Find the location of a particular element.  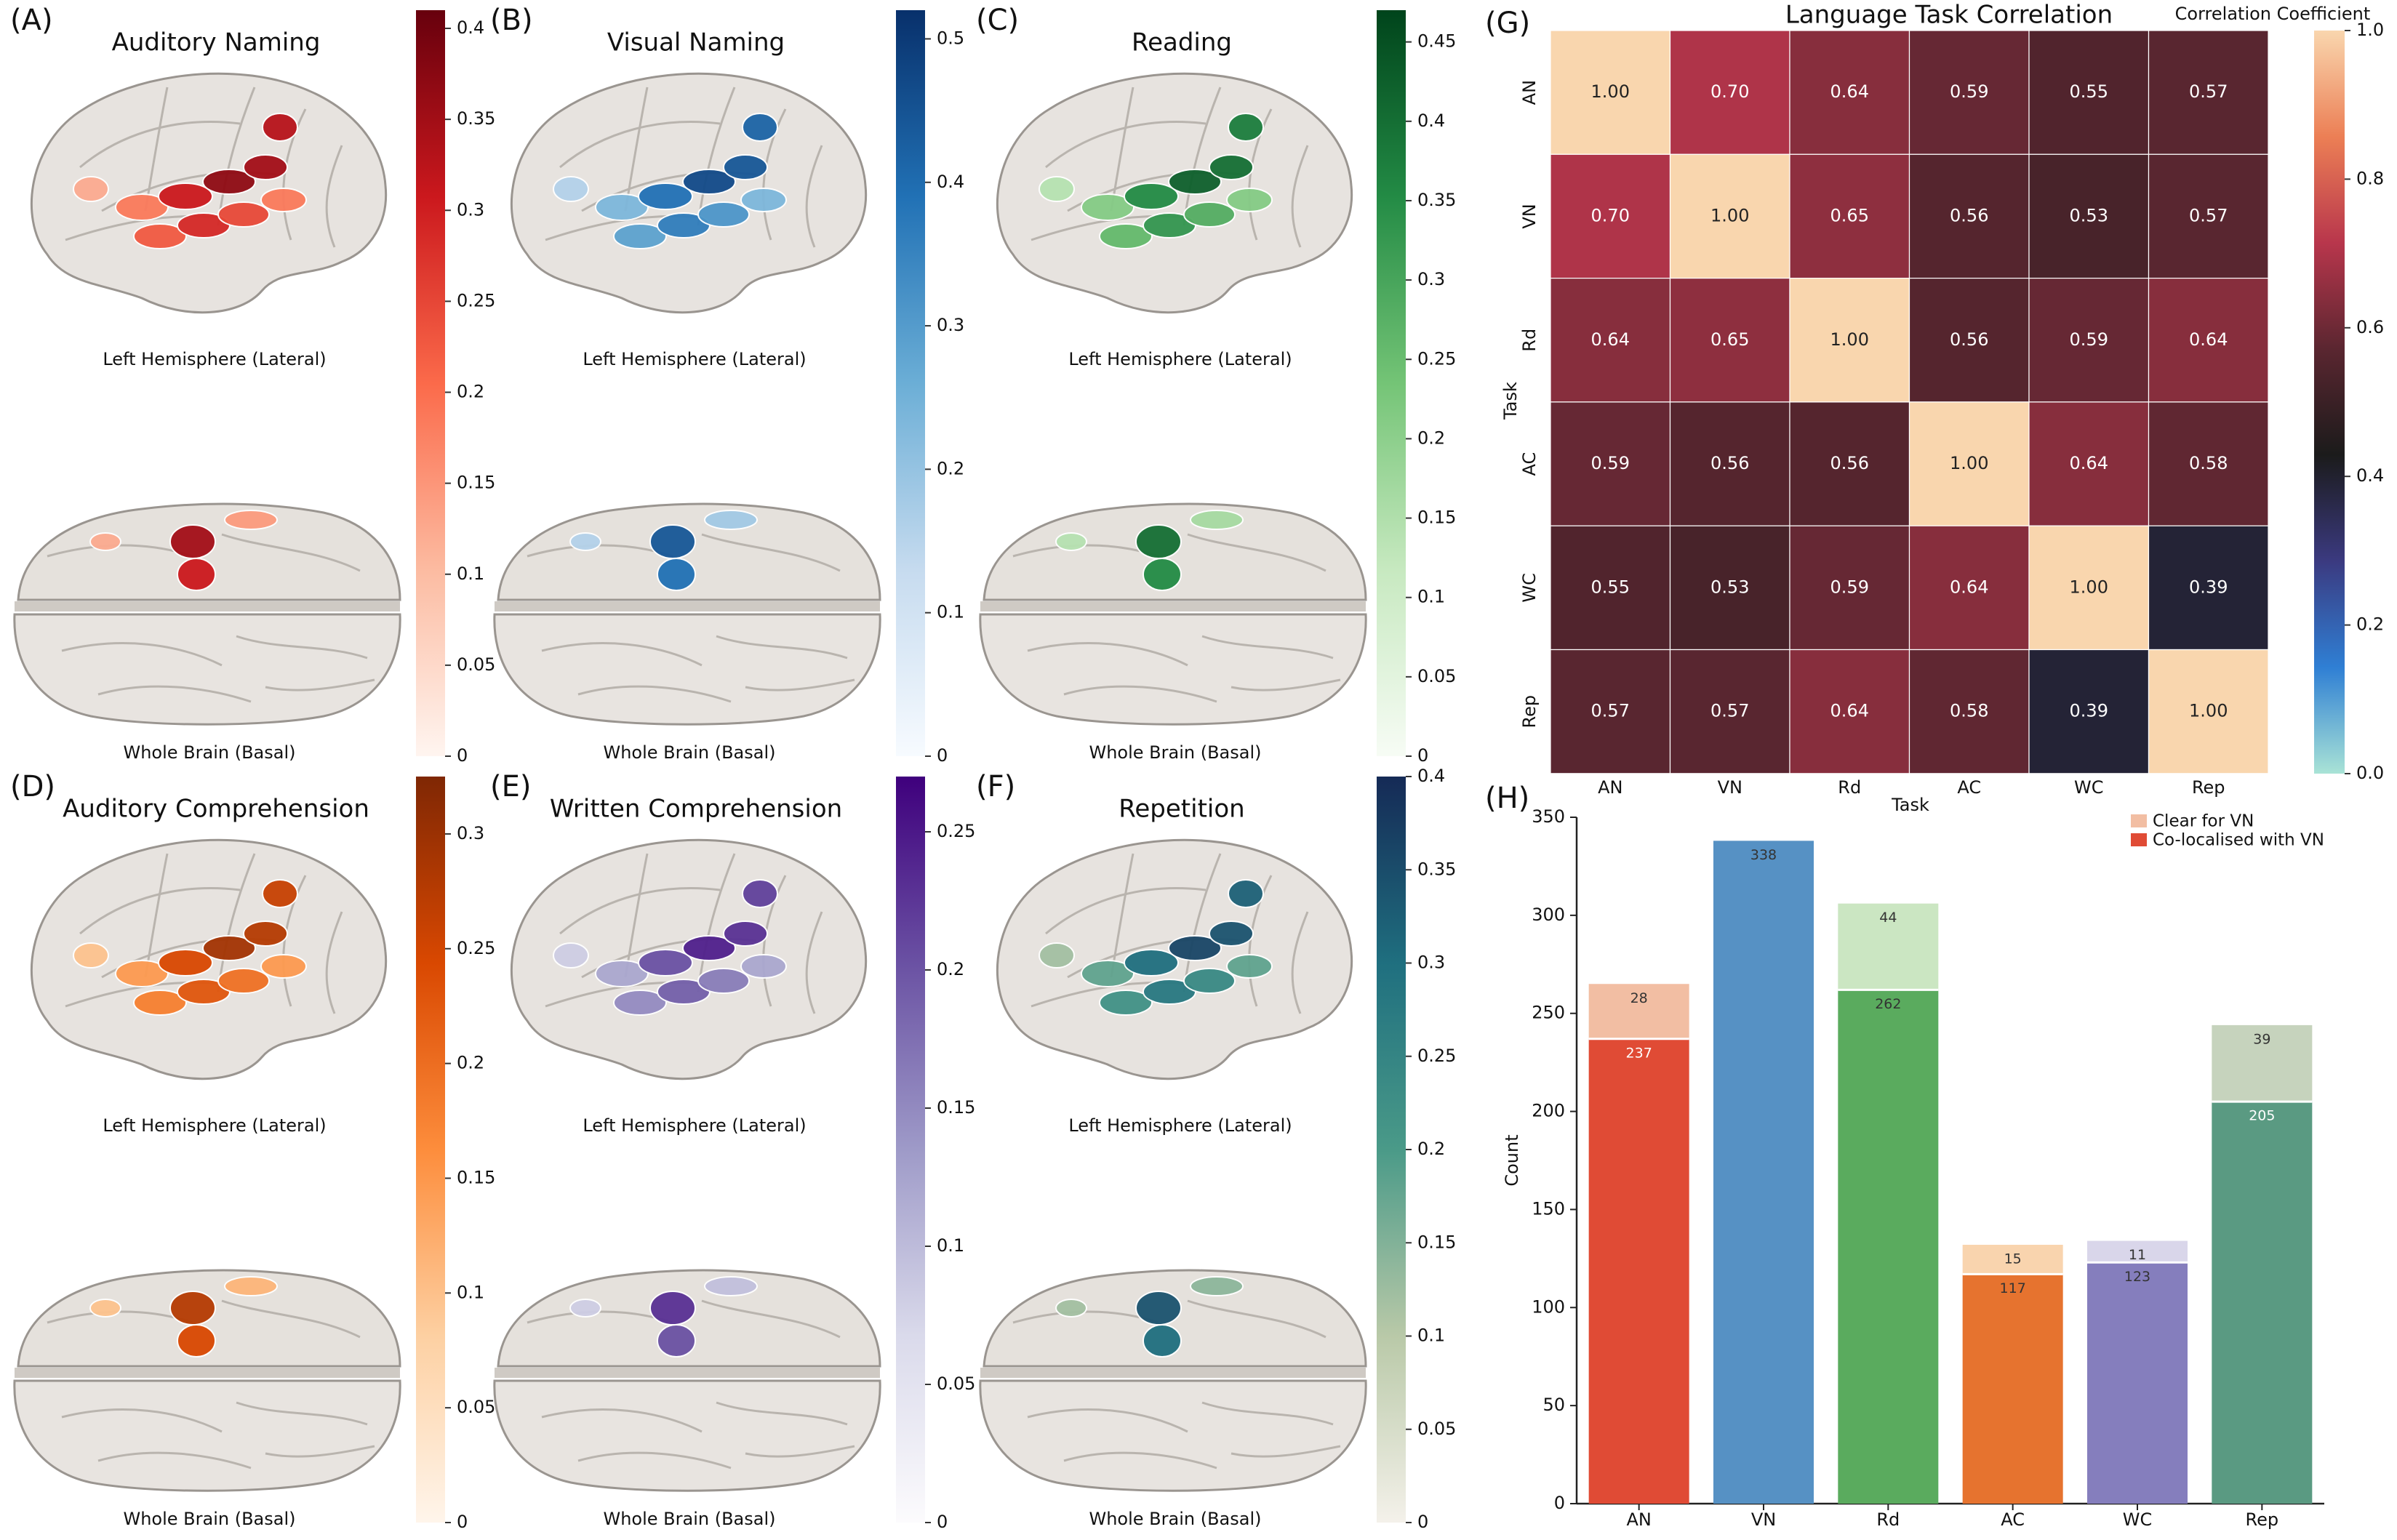

bar-colocalised is located at coordinates (1763, 1172).